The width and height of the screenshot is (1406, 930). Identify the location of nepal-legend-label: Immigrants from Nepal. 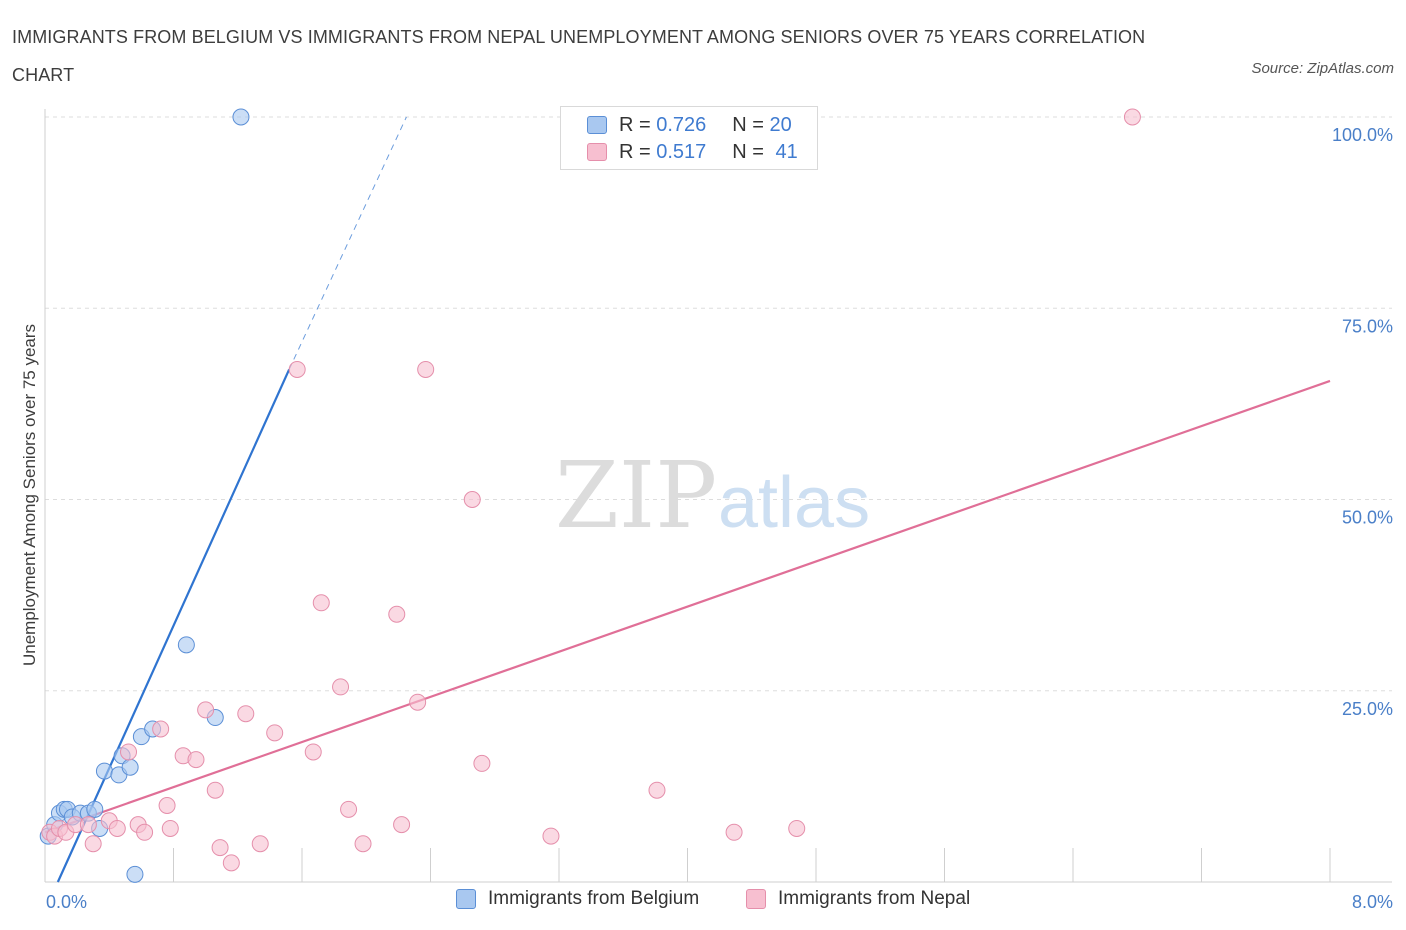
(874, 898).